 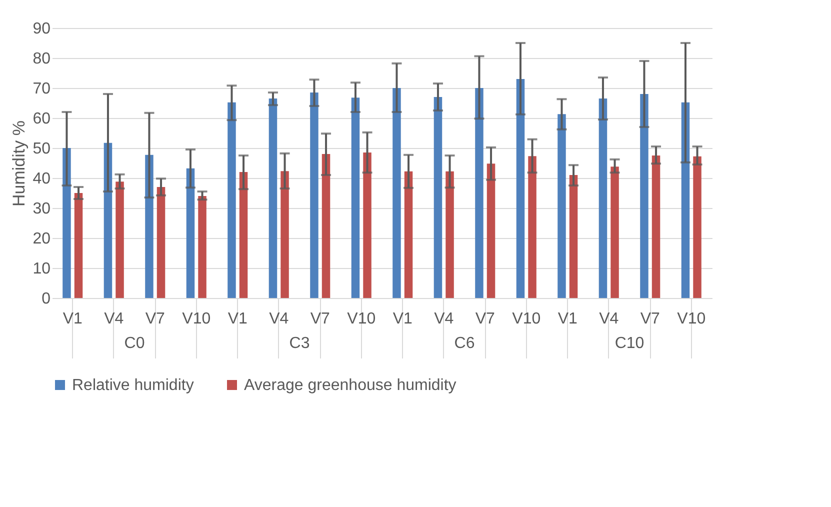 What do you see at coordinates (41, 119) in the screenshot?
I see `y-tick-label: 60` at bounding box center [41, 119].